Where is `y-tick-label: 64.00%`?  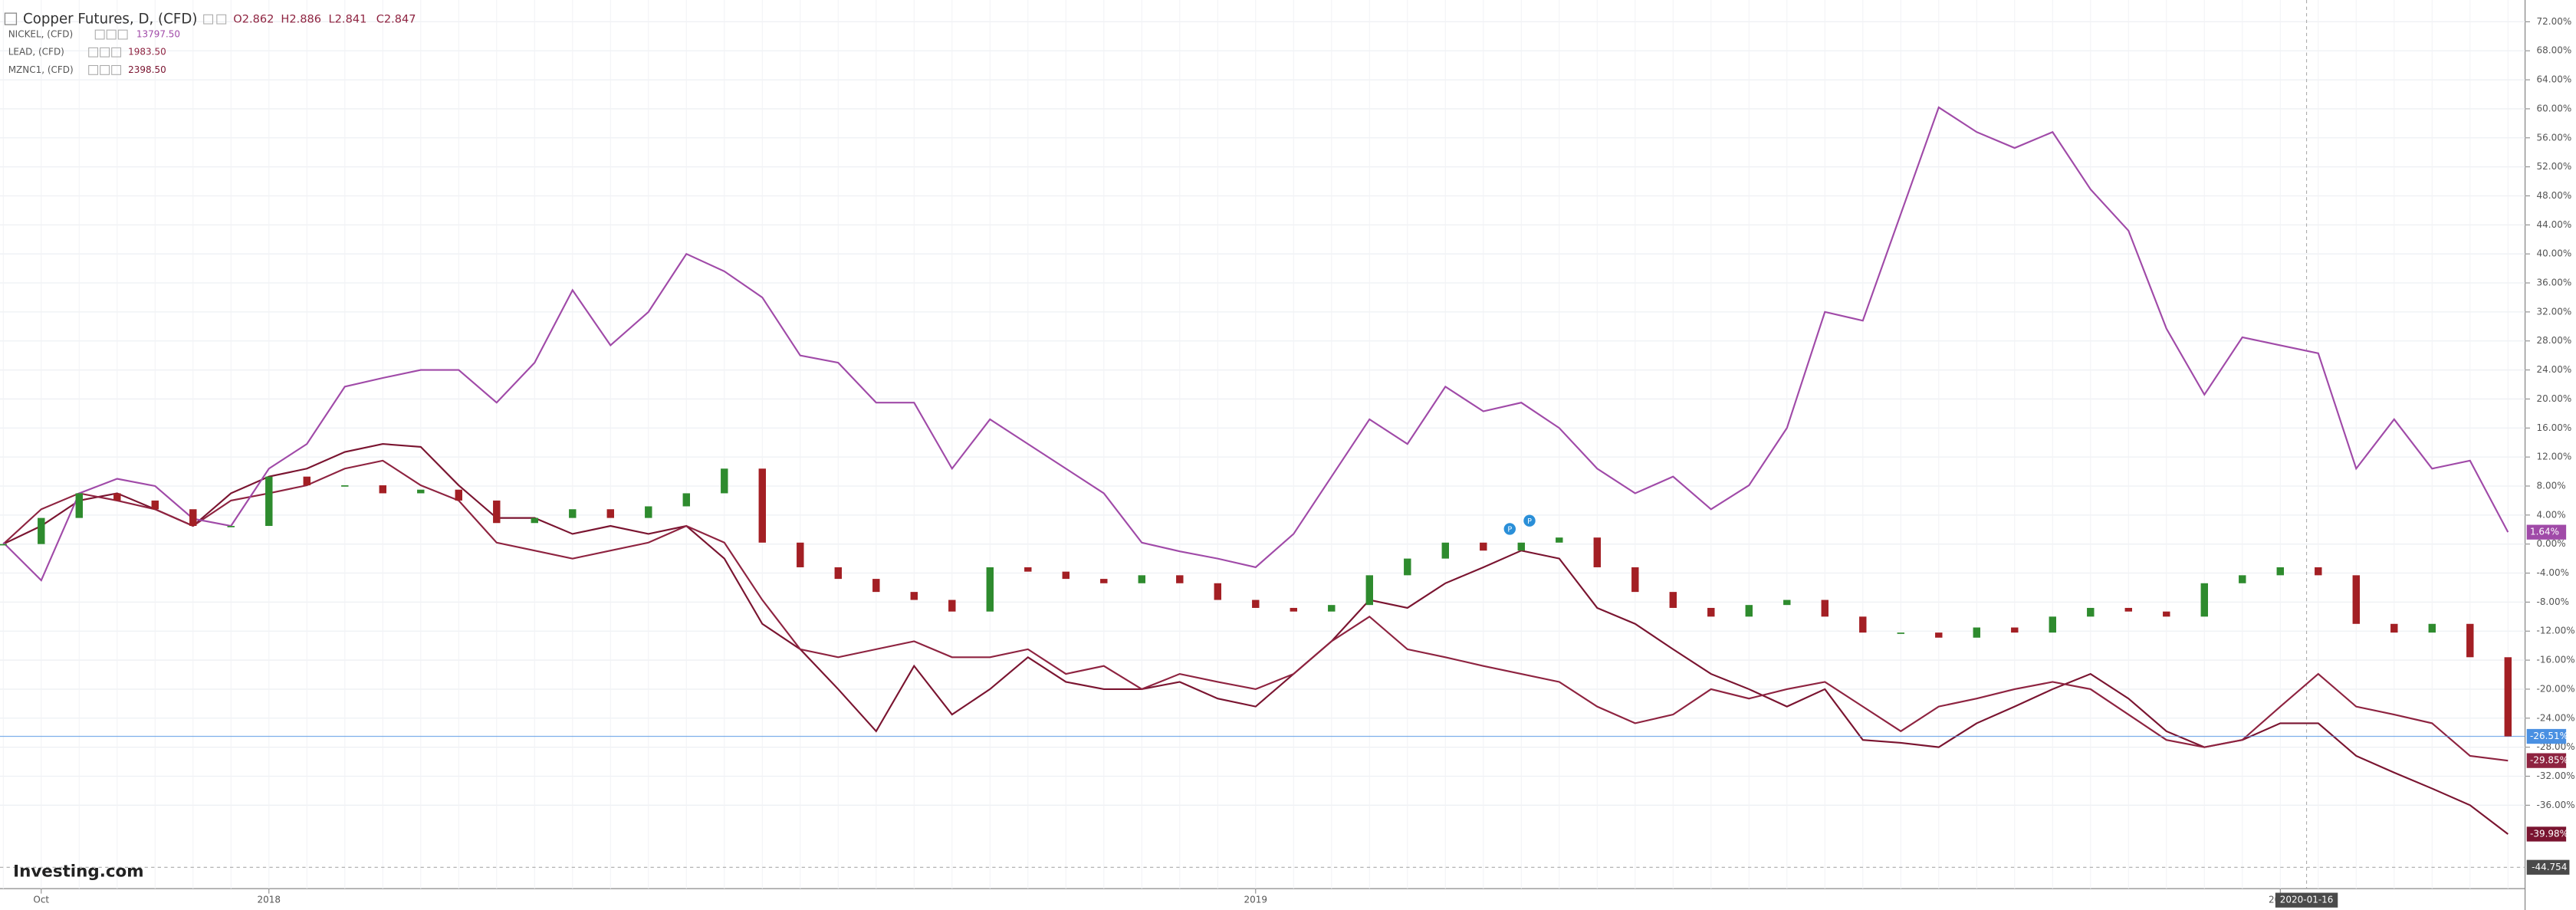
y-tick-label: 64.00% is located at coordinates (2554, 79).